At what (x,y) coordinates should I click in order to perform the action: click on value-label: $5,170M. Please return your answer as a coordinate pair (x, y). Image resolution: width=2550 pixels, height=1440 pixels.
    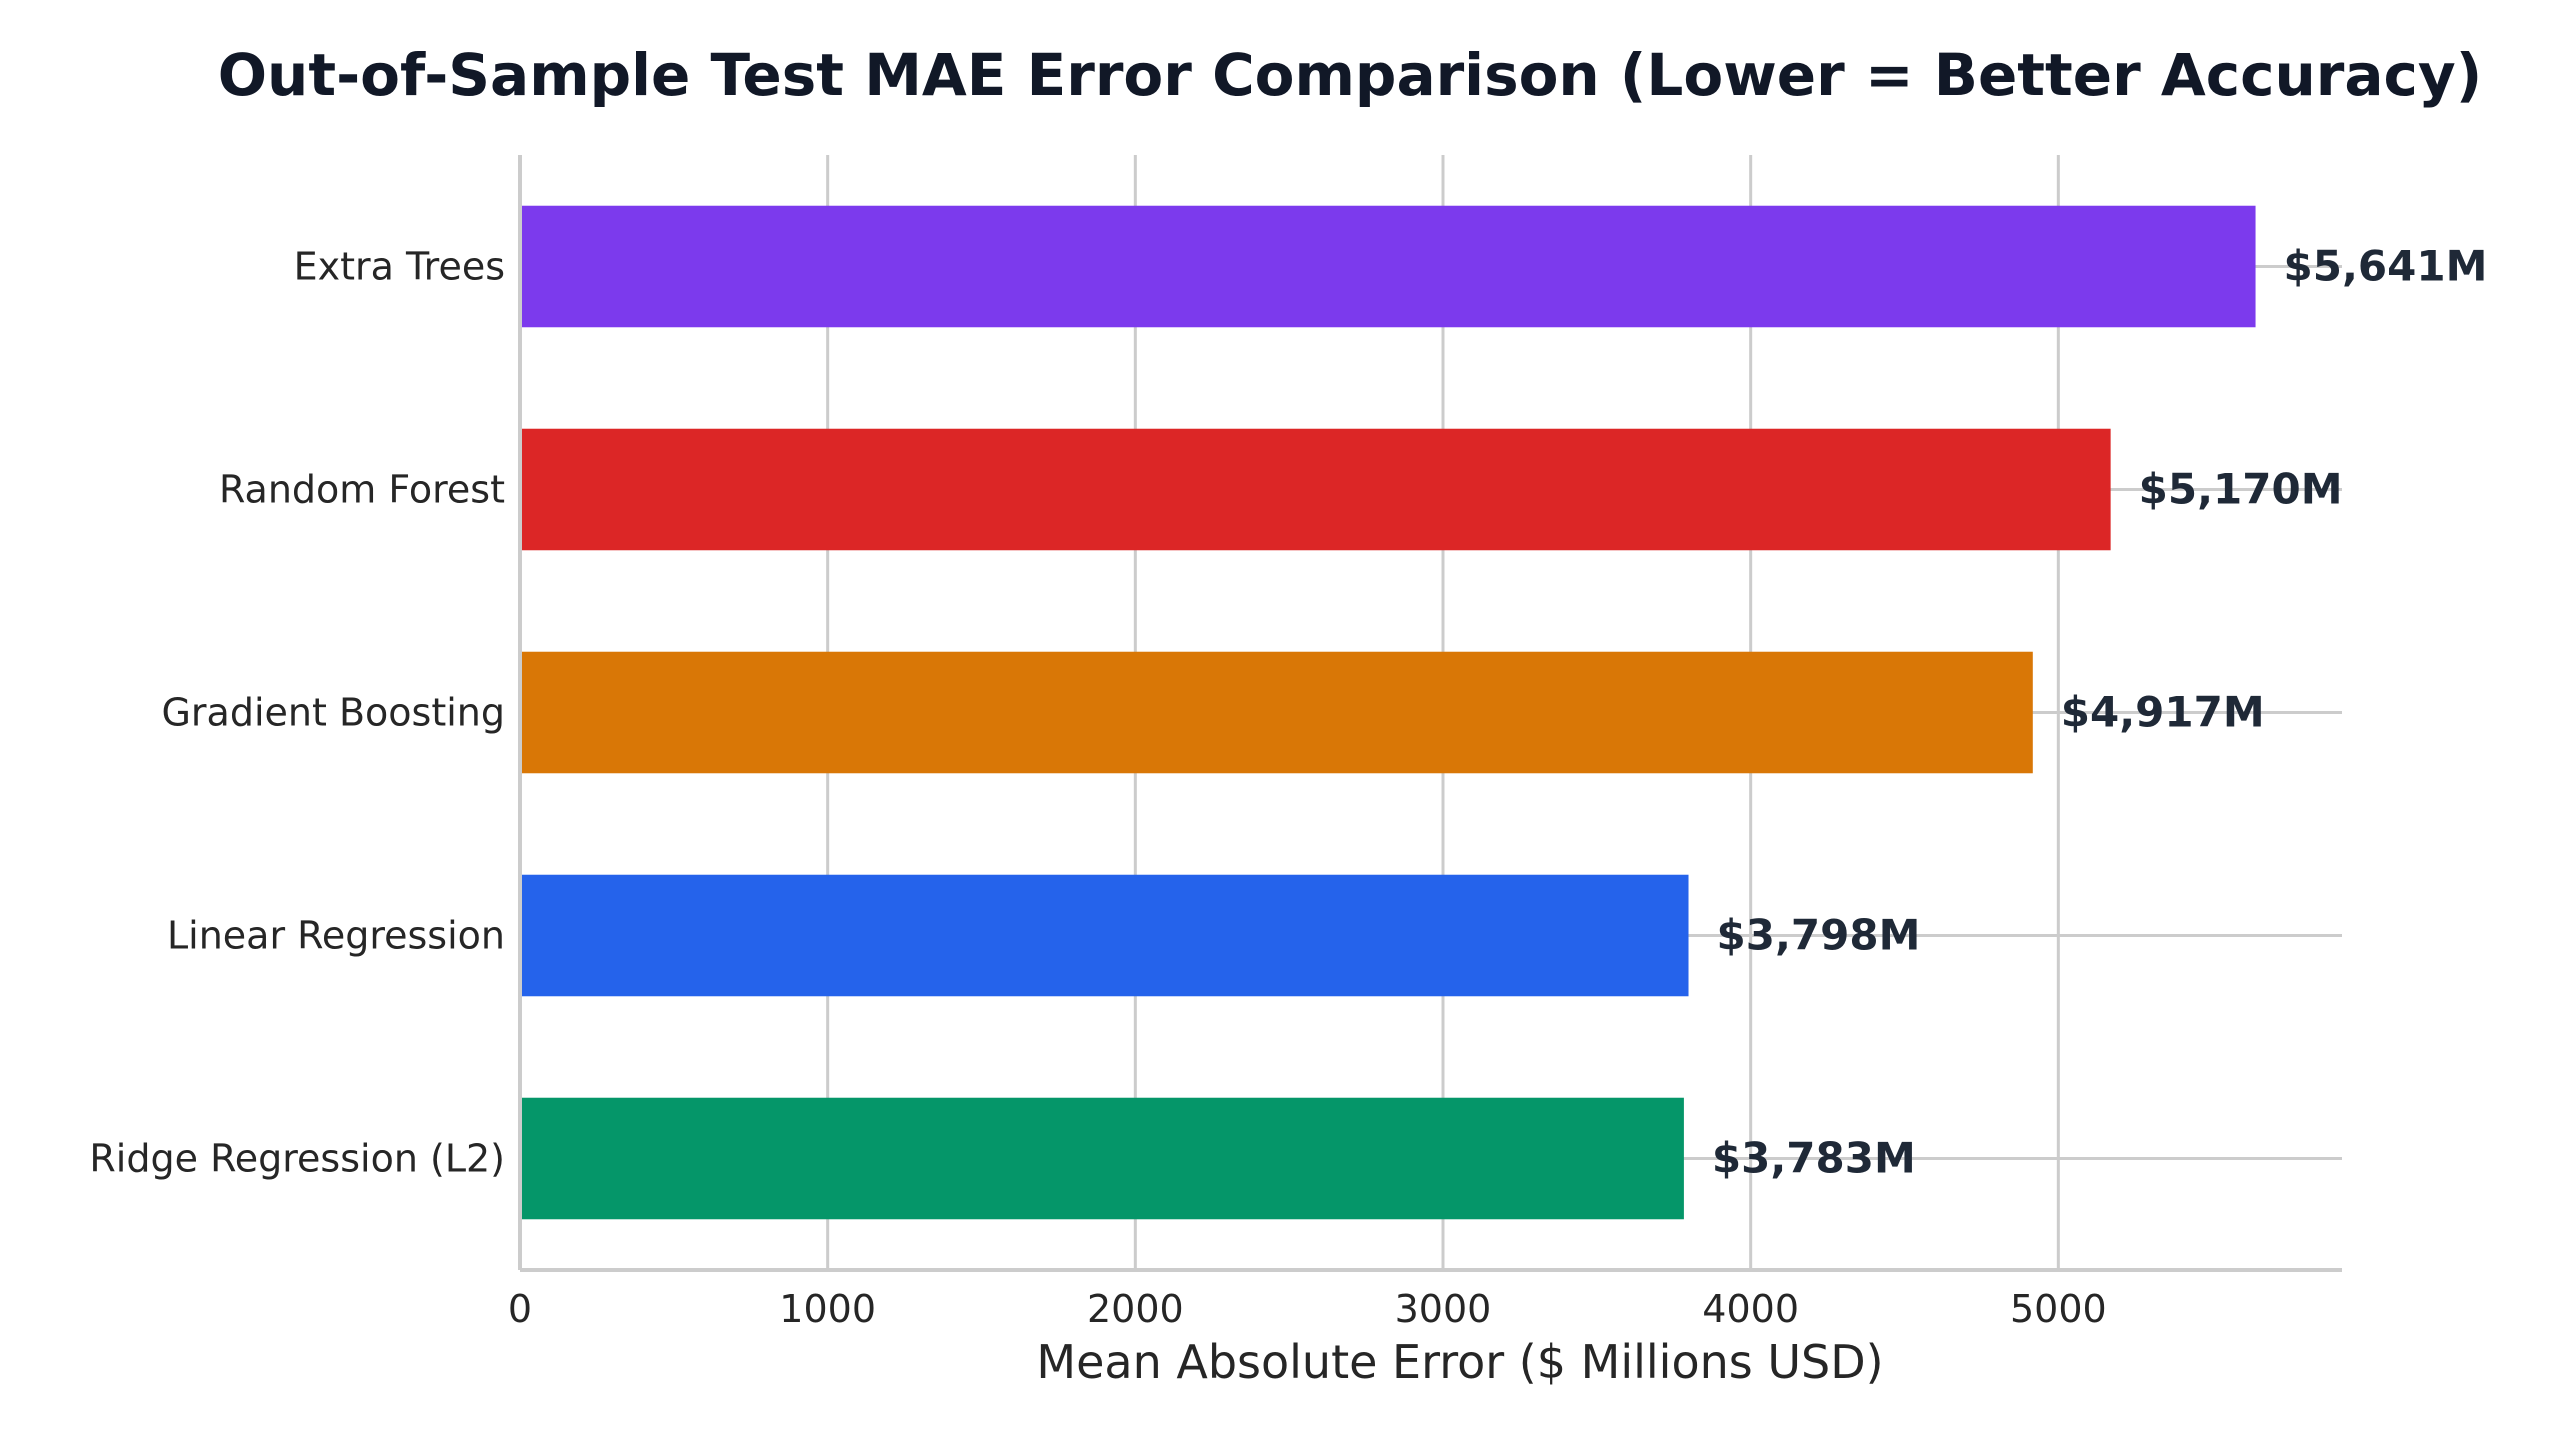
    Looking at the image, I should click on (2241, 489).